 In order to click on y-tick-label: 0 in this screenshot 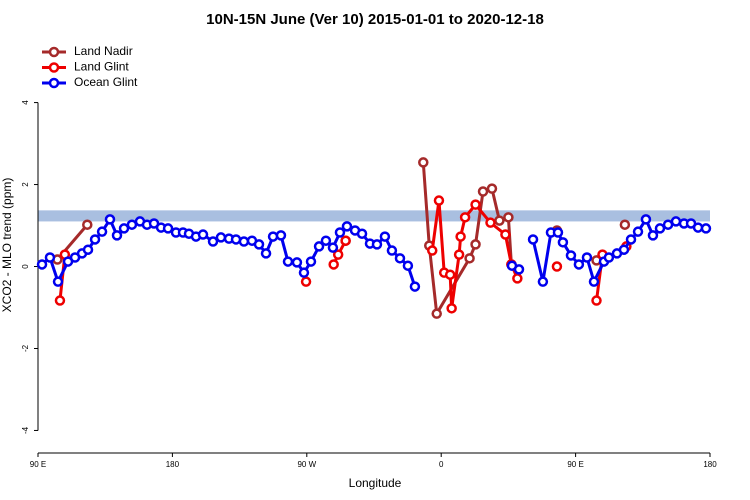, I will do `click(25, 266)`.